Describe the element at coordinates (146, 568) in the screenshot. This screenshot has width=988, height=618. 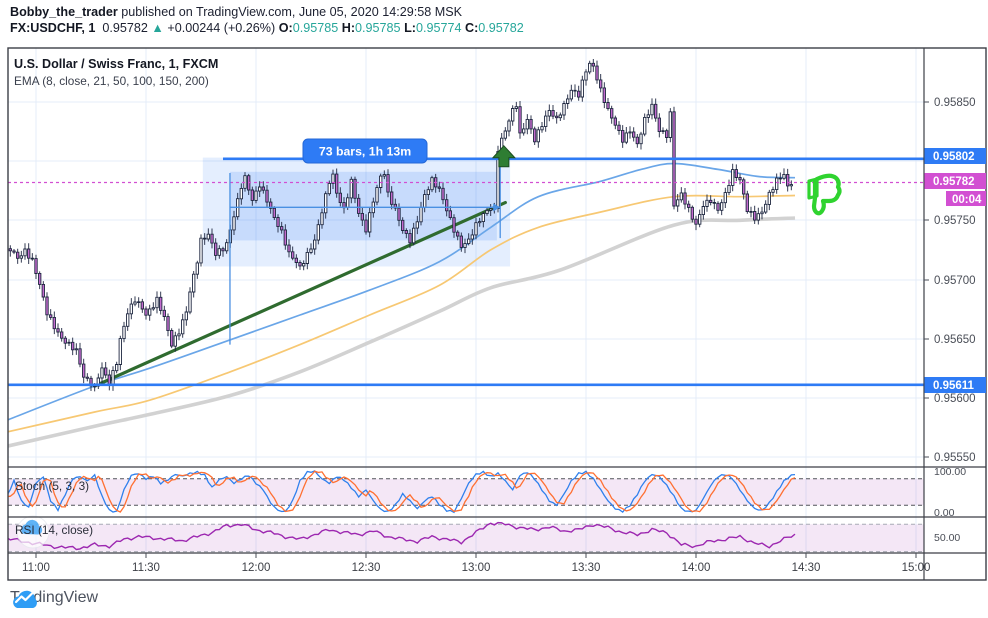
I see `time-tick-label: 11:30` at that location.